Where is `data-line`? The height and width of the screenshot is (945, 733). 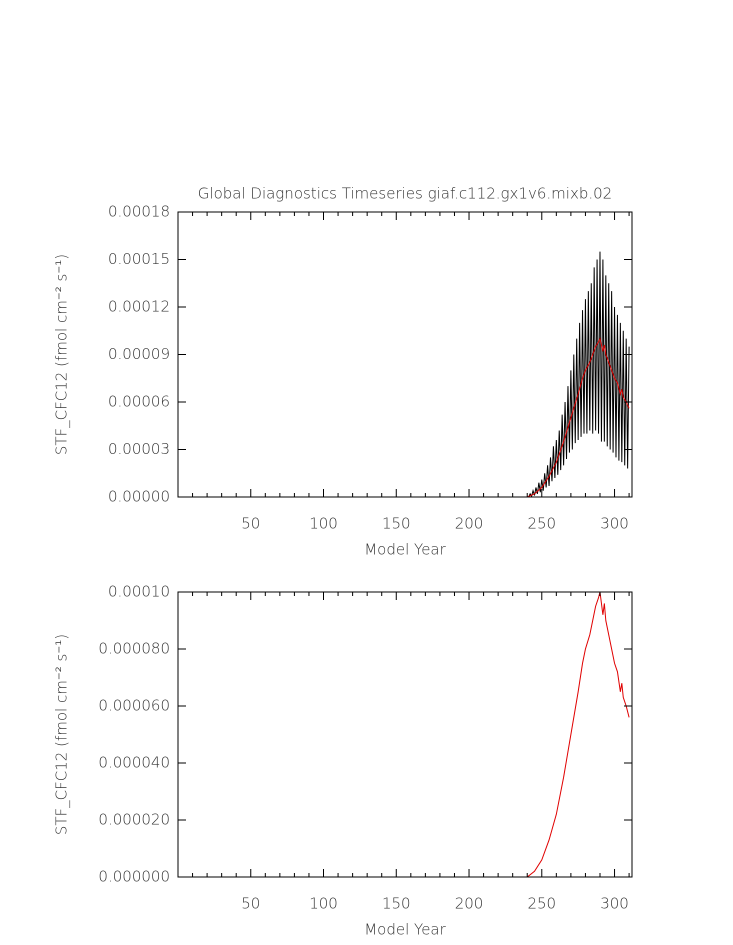
data-line is located at coordinates (404, 417).